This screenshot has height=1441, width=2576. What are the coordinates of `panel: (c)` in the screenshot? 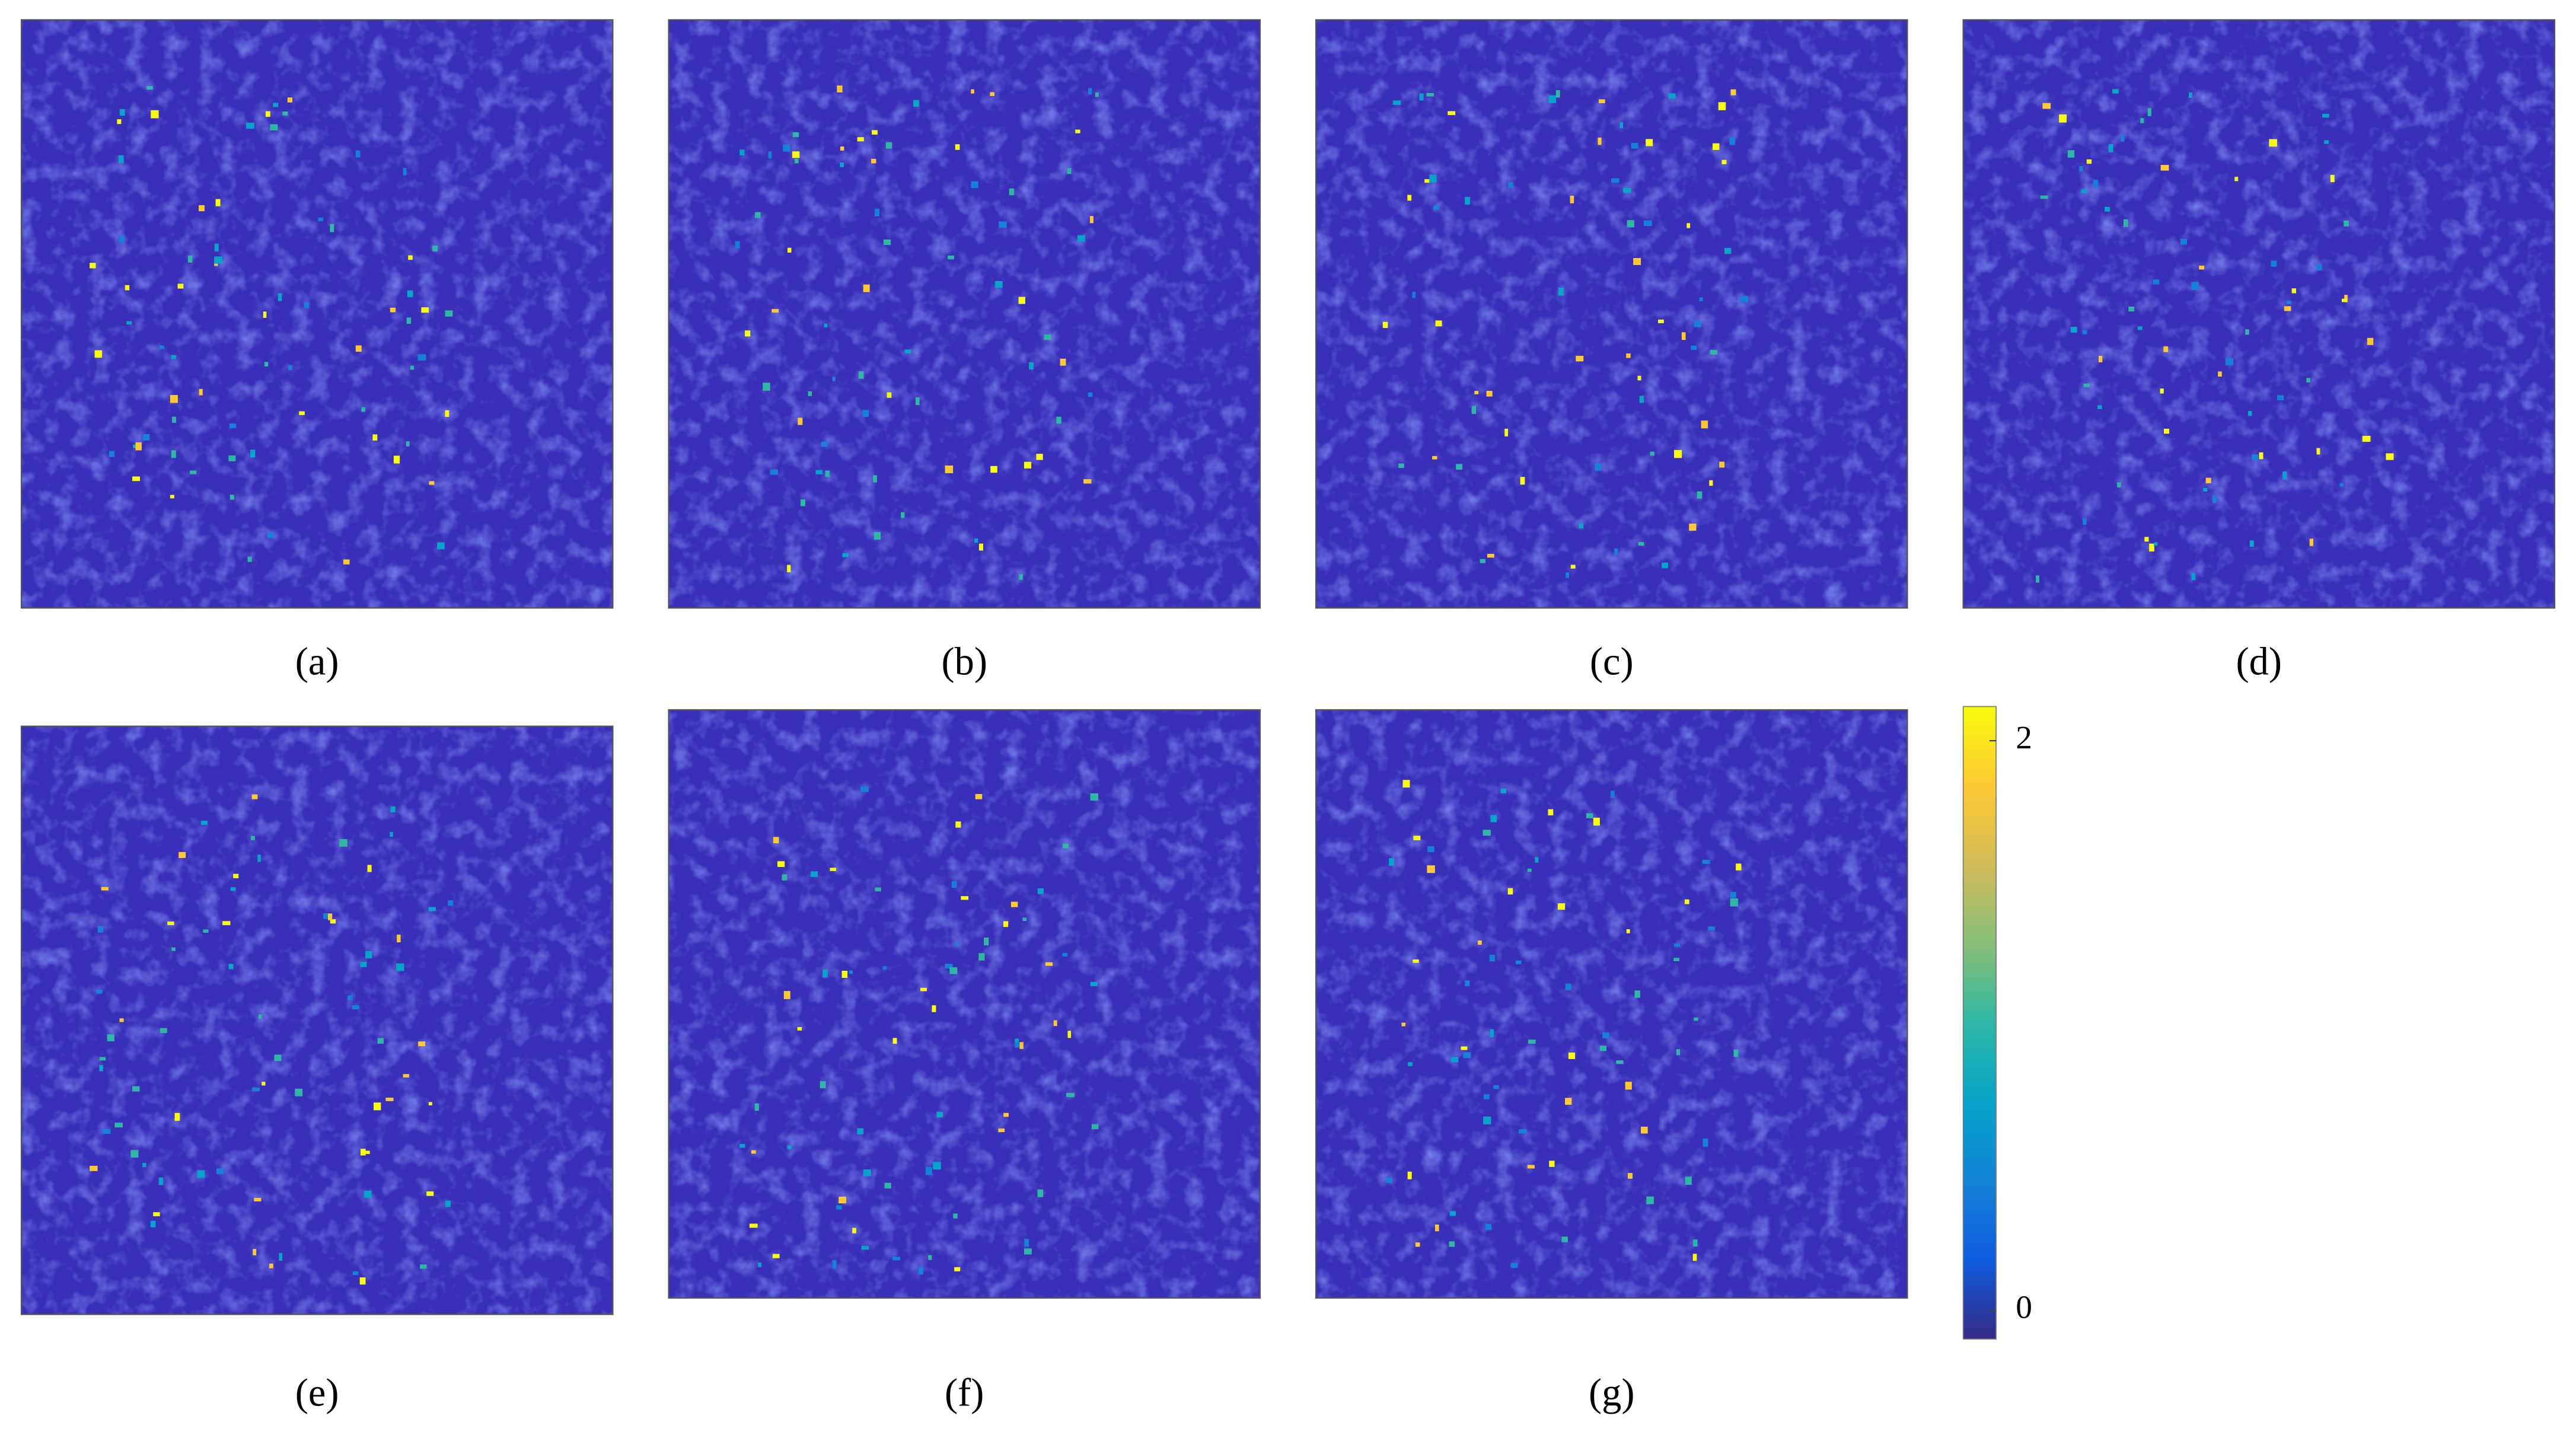 It's located at (1611, 351).